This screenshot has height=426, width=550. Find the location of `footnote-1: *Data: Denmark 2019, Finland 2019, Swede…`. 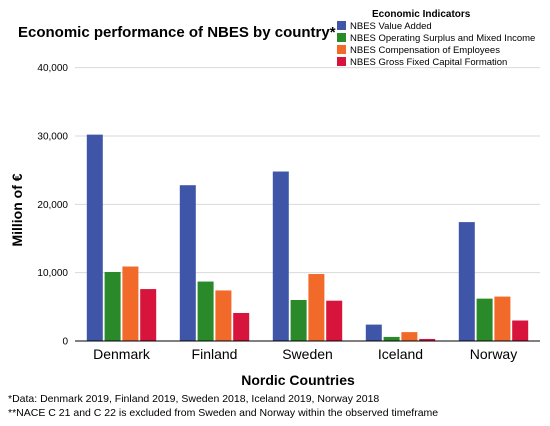

footnote-1: *Data: Denmark 2019, Finland 2019, Swede… is located at coordinates (193, 399).